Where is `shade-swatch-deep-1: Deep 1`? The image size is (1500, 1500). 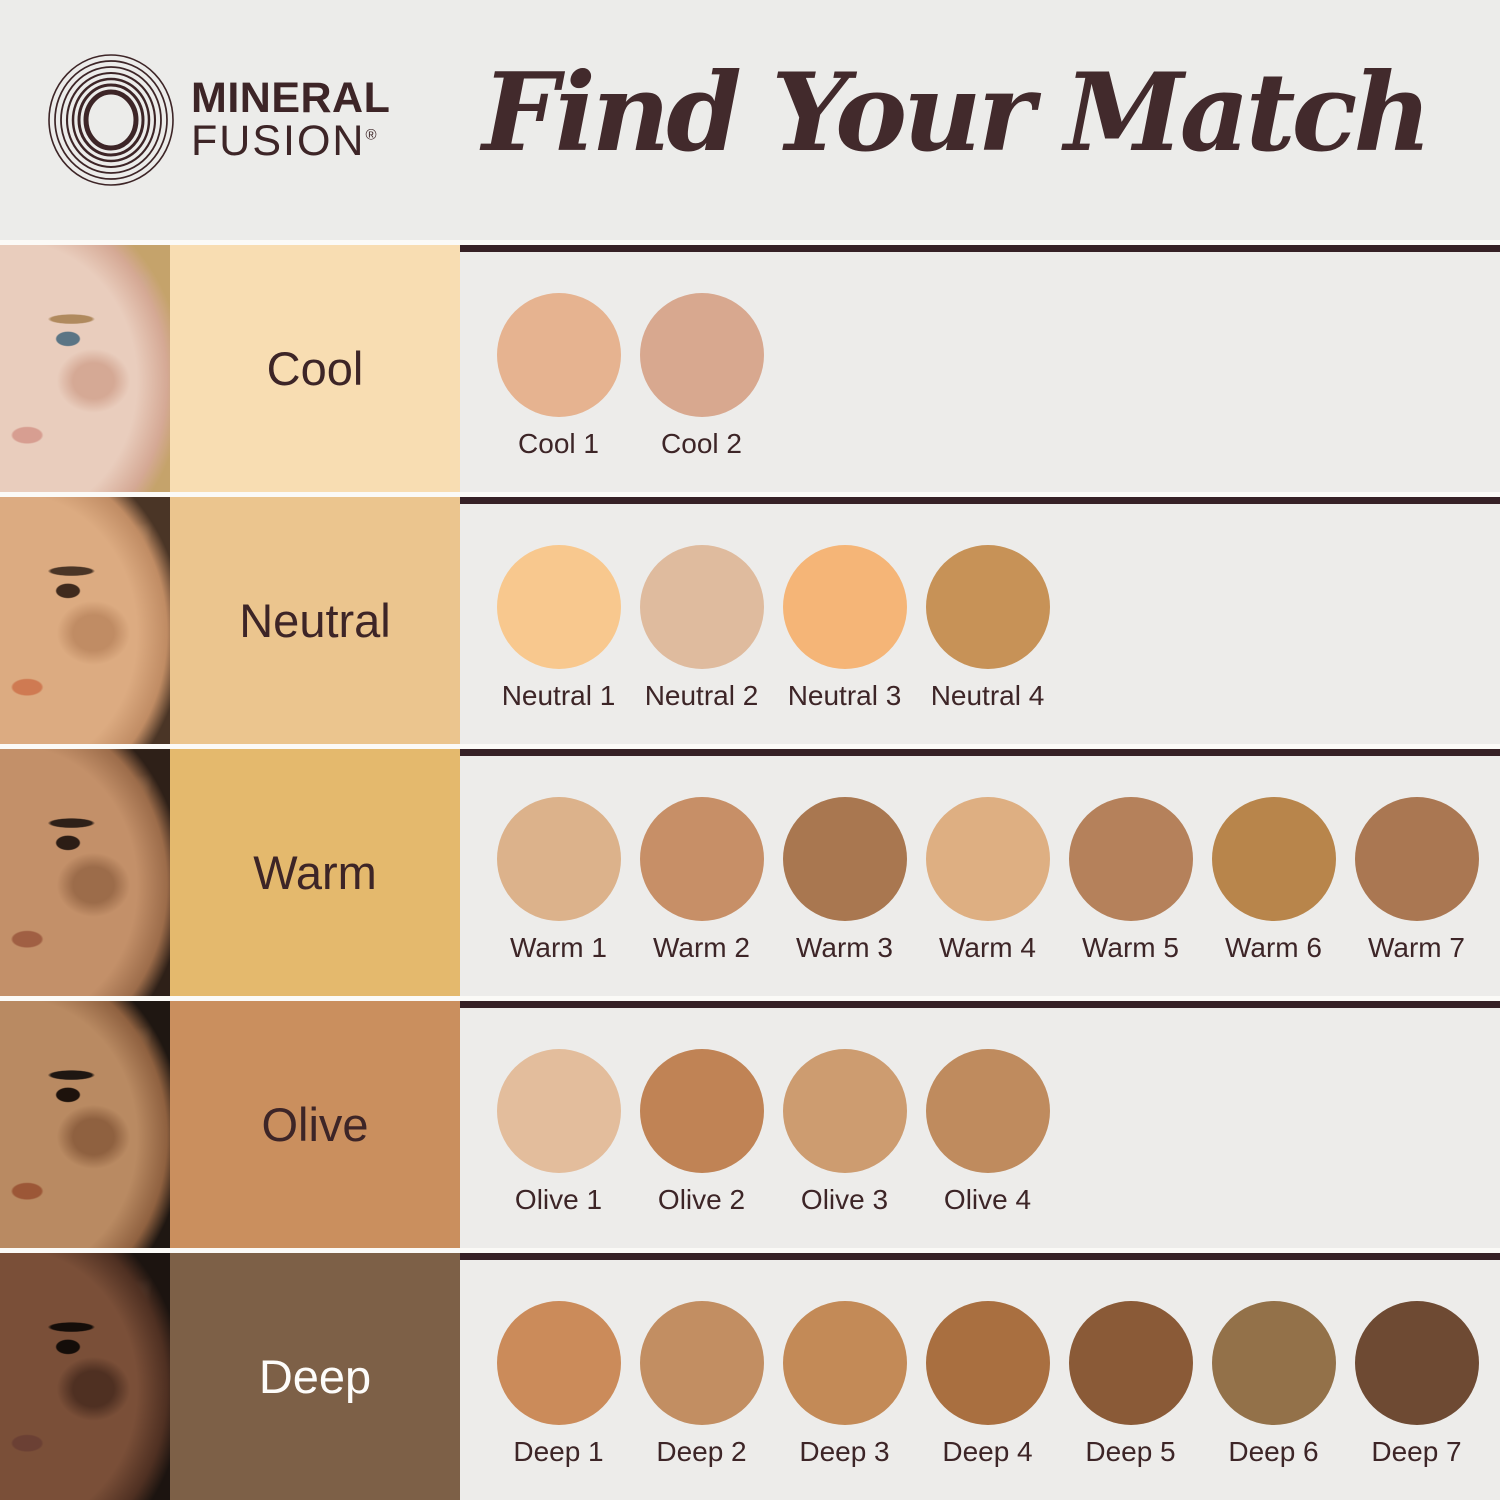 shade-swatch-deep-1: Deep 1 is located at coordinates (558, 1384).